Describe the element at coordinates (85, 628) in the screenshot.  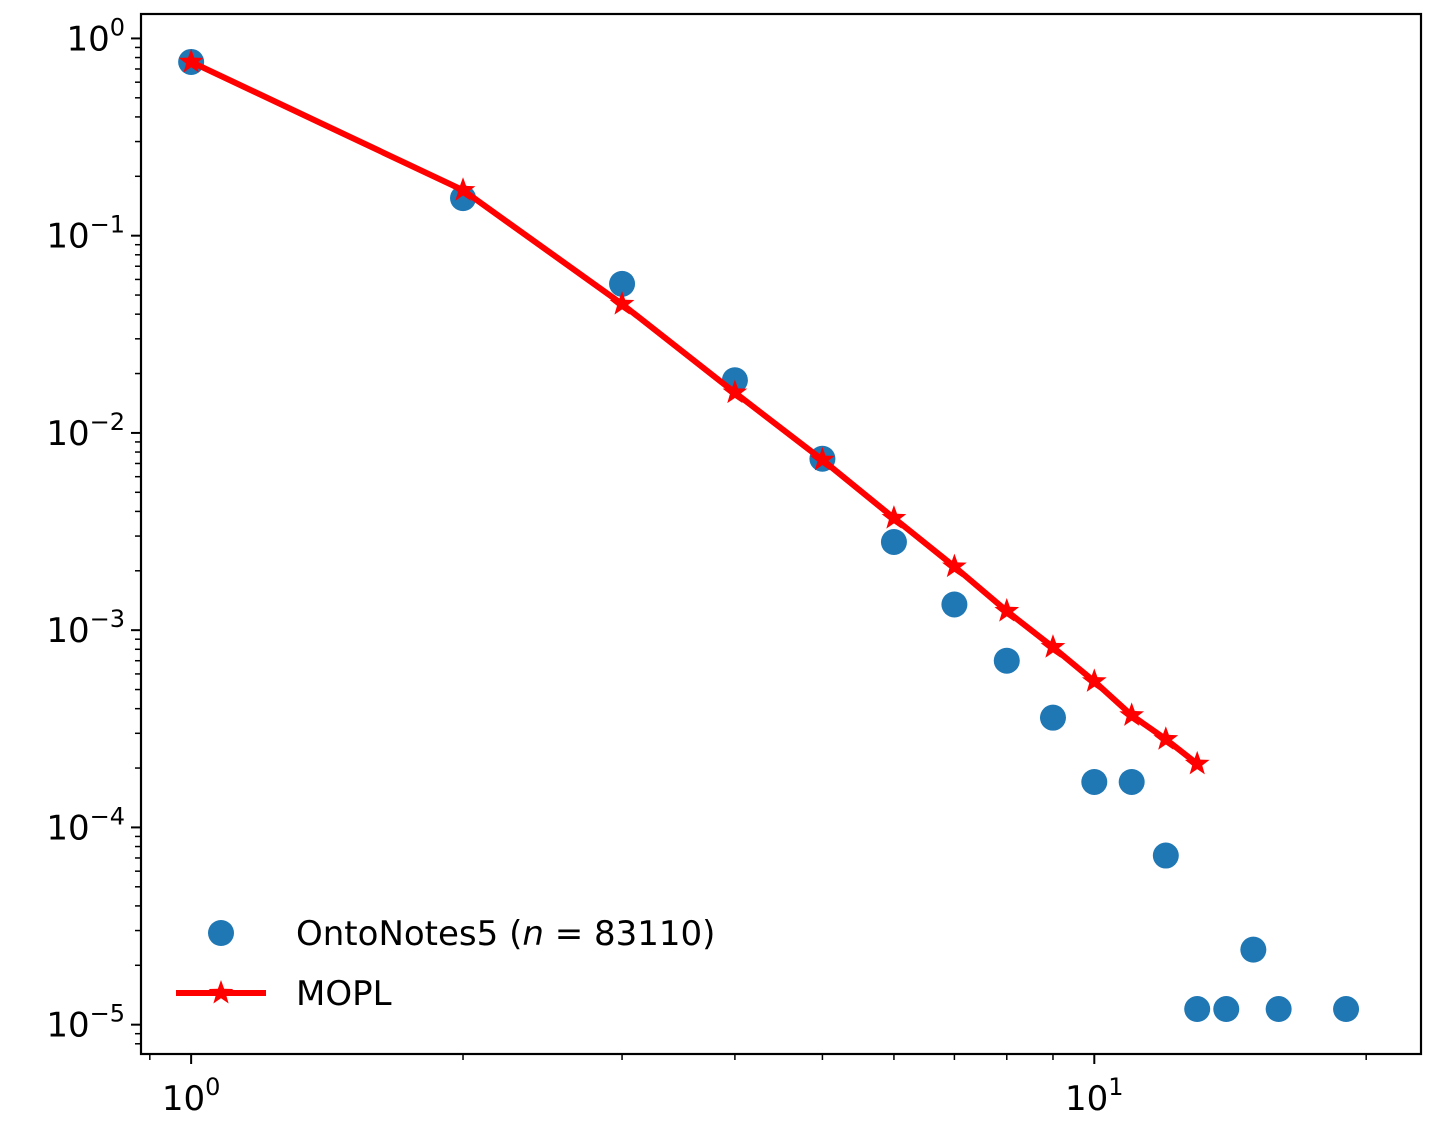
I see `y-tick-label: 10⁻³` at that location.